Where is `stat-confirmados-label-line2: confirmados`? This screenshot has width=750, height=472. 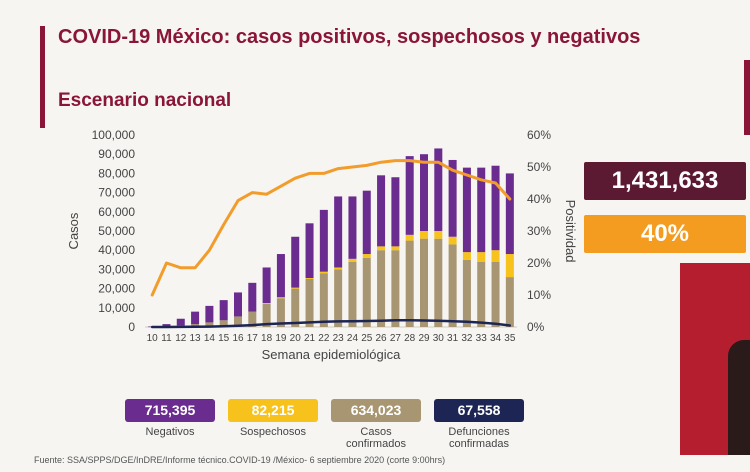 stat-confirmados-label-line2: confirmados is located at coordinates (376, 444).